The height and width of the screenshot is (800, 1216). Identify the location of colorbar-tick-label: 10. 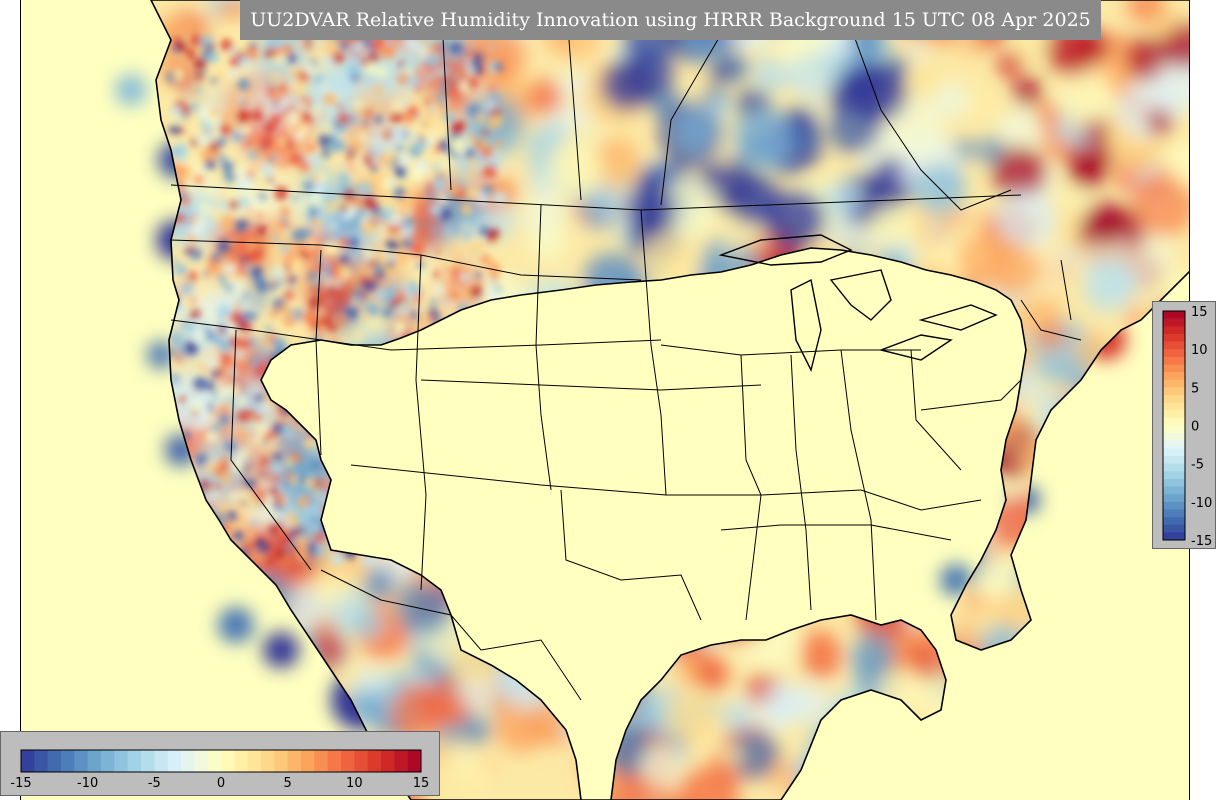
(1199, 350).